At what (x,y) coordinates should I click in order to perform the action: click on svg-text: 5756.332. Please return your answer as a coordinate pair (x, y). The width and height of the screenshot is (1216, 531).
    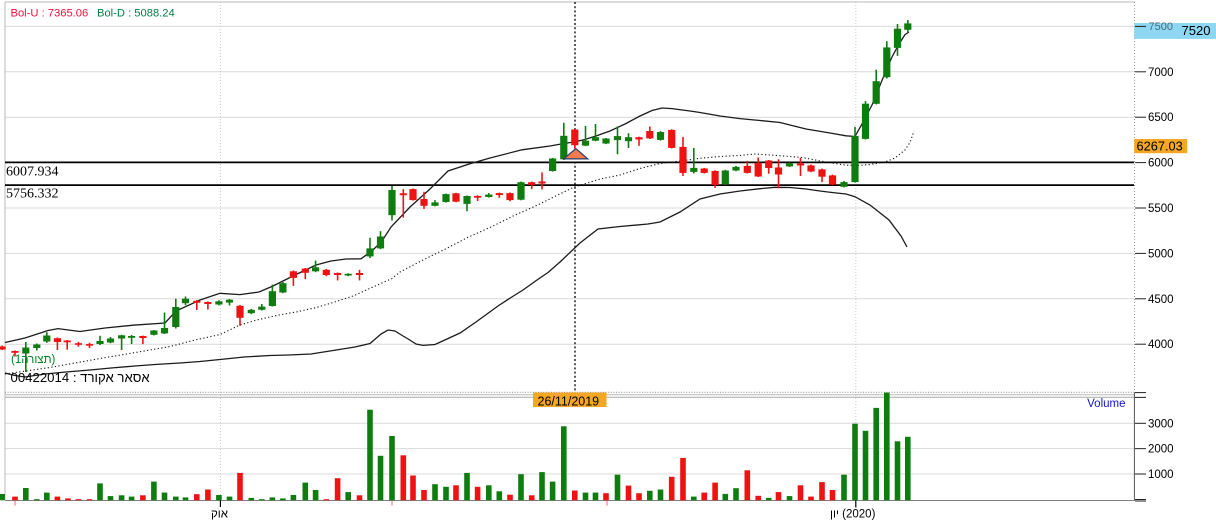
    Looking at the image, I should click on (32, 194).